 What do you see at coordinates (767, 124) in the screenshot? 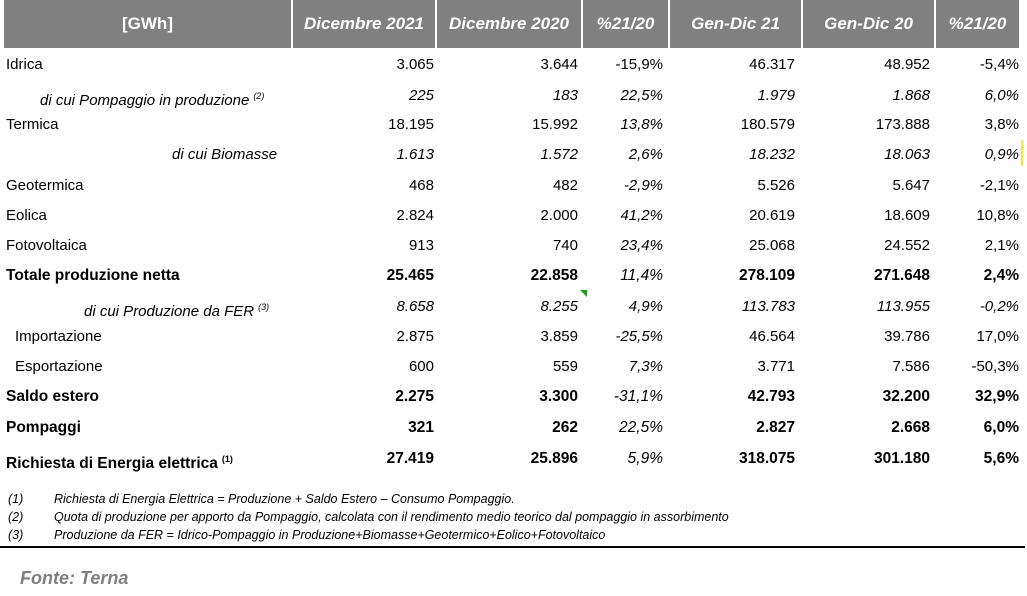
I see `cell: 180.579` at bounding box center [767, 124].